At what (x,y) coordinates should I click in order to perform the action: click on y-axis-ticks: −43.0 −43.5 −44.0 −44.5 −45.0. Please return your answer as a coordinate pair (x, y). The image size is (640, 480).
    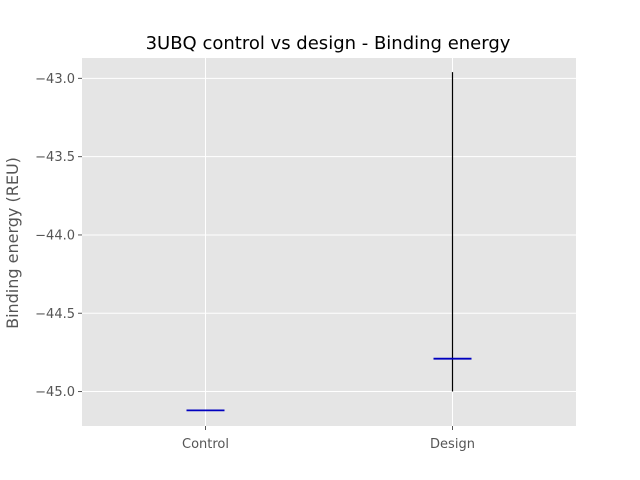
    Looking at the image, I should click on (58, 236).